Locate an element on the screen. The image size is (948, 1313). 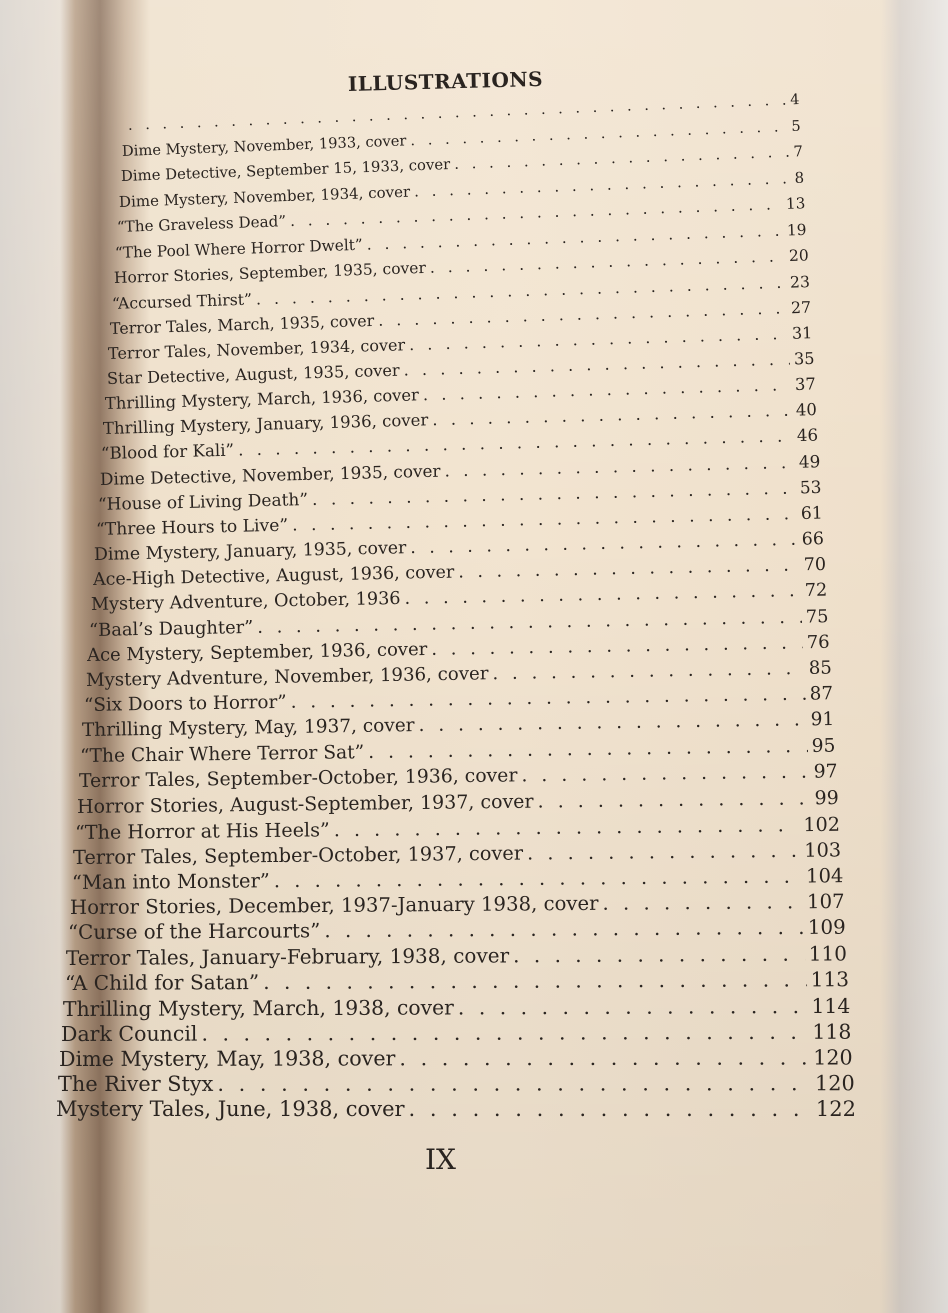
entry-title: Thrilling Mystery, March, 1936, cover is located at coordinates (261, 399).